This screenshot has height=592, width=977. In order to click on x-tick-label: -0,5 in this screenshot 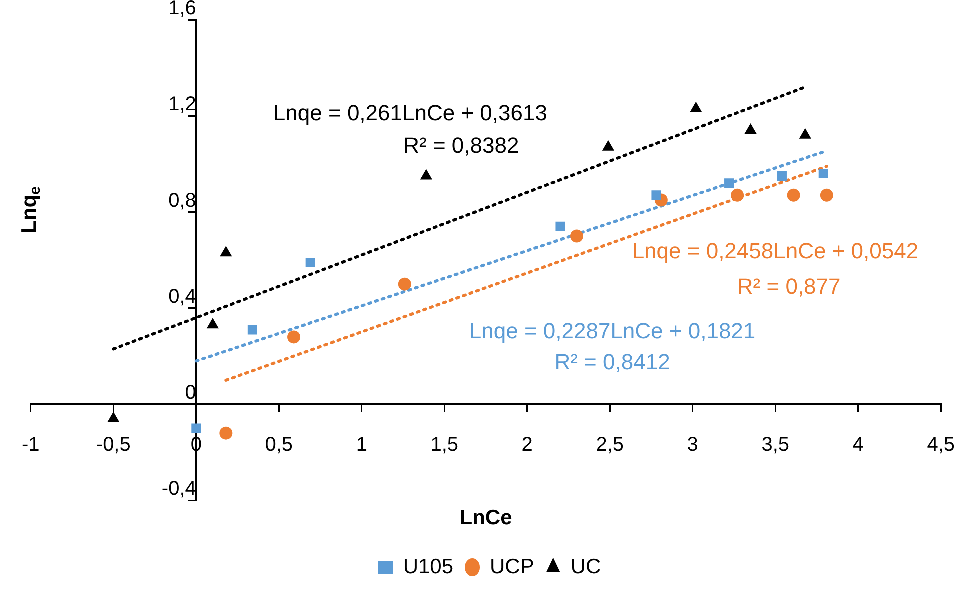, I will do `click(113, 445)`.